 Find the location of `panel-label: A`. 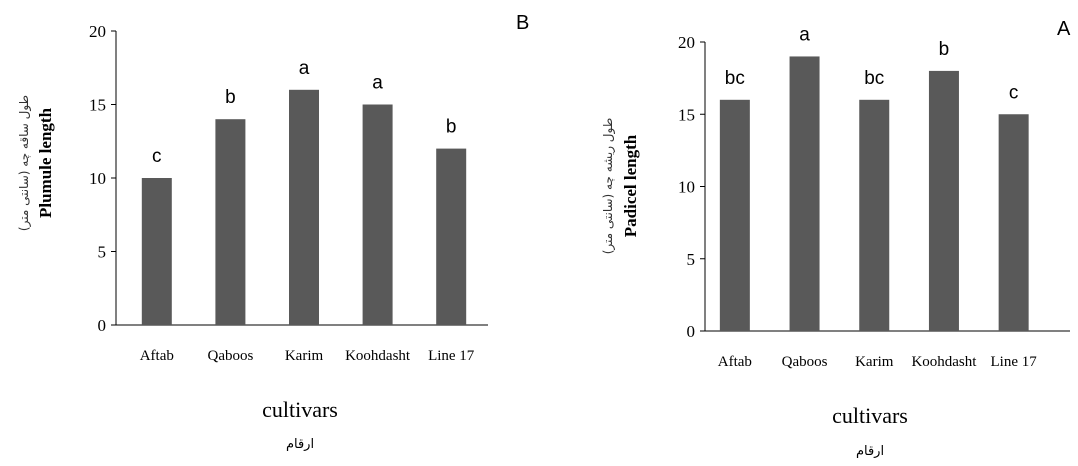

panel-label: A is located at coordinates (1064, 29).